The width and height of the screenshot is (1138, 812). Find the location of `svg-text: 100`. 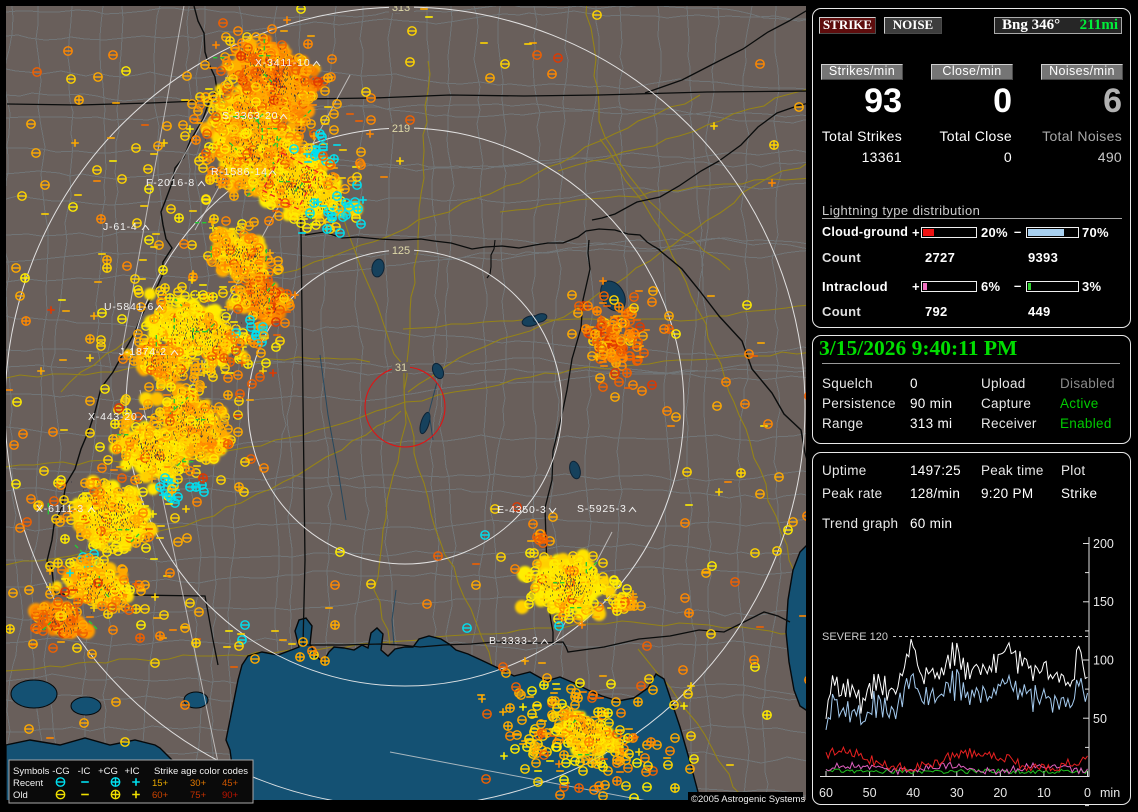

svg-text: 100 is located at coordinates (1103, 661).